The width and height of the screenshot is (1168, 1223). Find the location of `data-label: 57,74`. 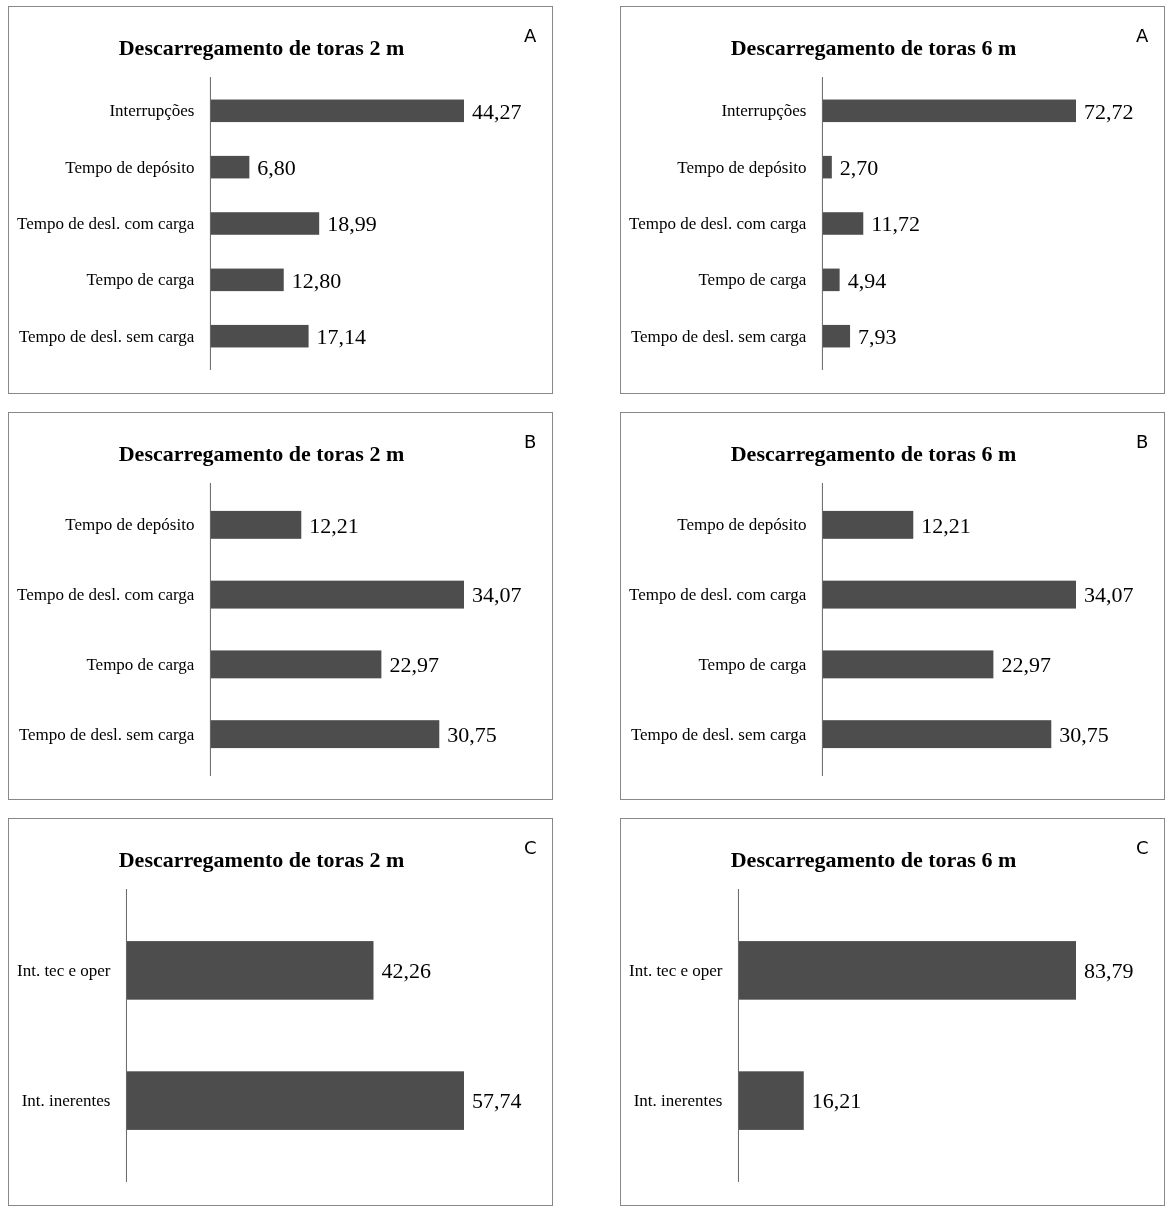

data-label: 57,74 is located at coordinates (497, 1101).